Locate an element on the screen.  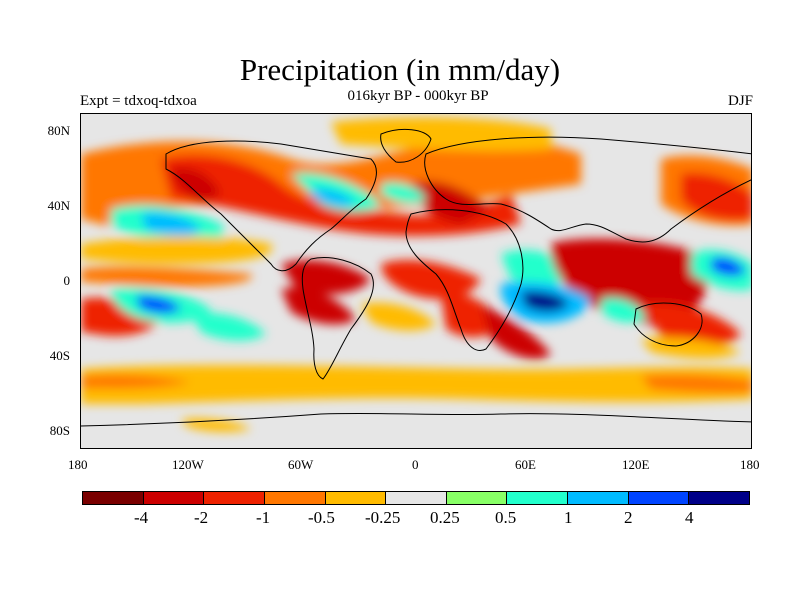
map-title: Precipitation (in mm/day) is located at coordinates (400, 69).